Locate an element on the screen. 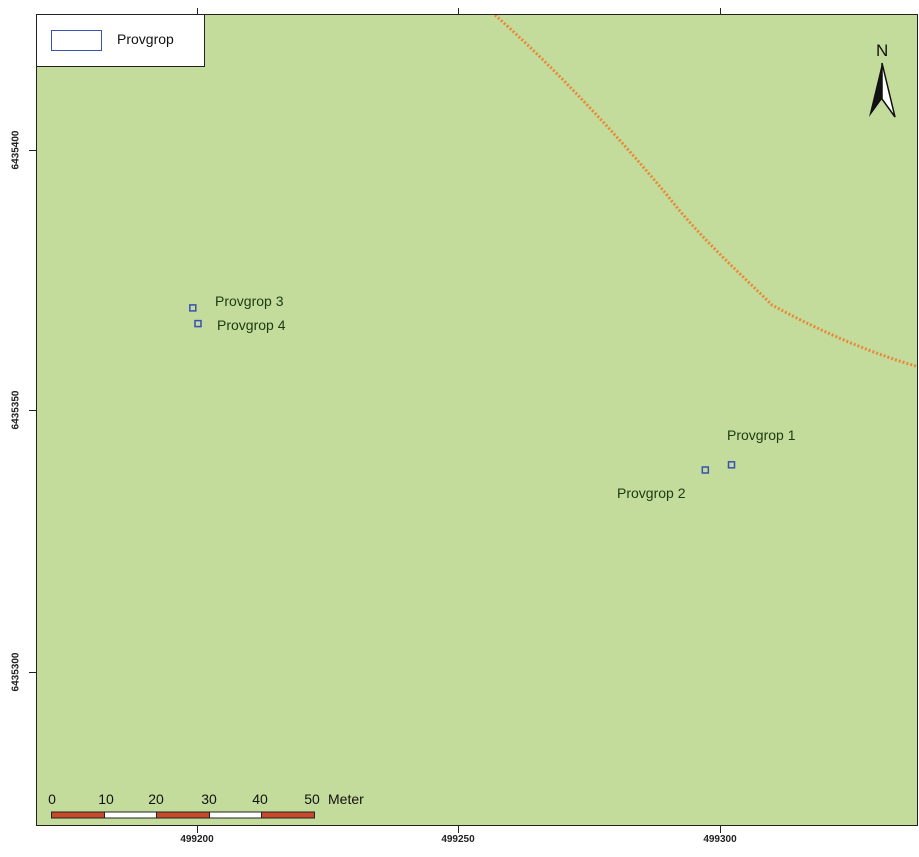 This screenshot has width=919, height=857. label-provgrop-1: Provgrop 1 is located at coordinates (761, 435).